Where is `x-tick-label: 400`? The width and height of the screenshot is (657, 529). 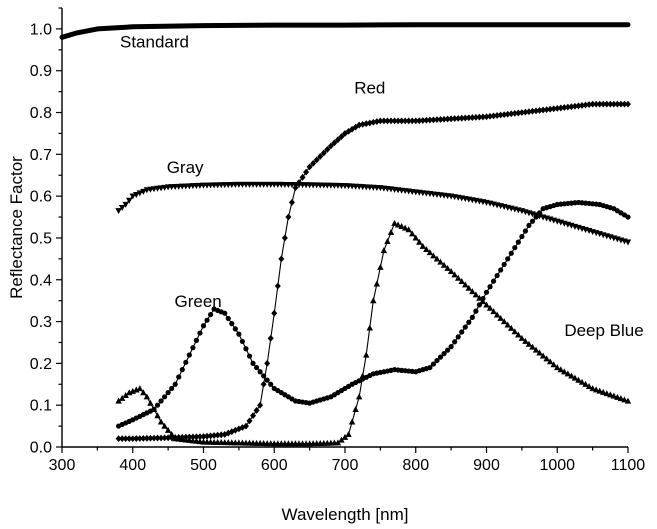
x-tick-label: 400 is located at coordinates (132, 465).